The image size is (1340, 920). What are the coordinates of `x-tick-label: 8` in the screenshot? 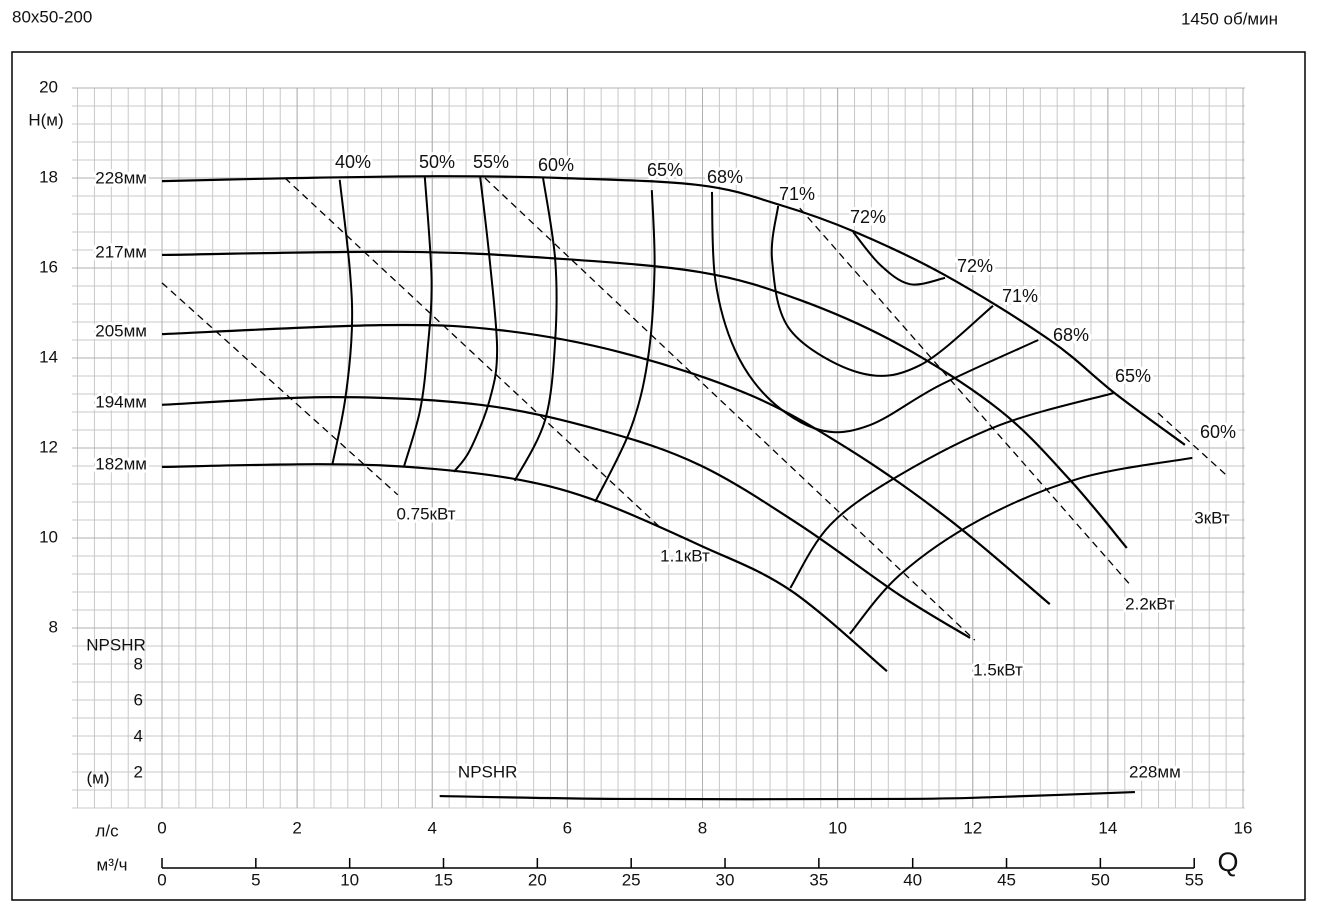 It's located at (702, 827).